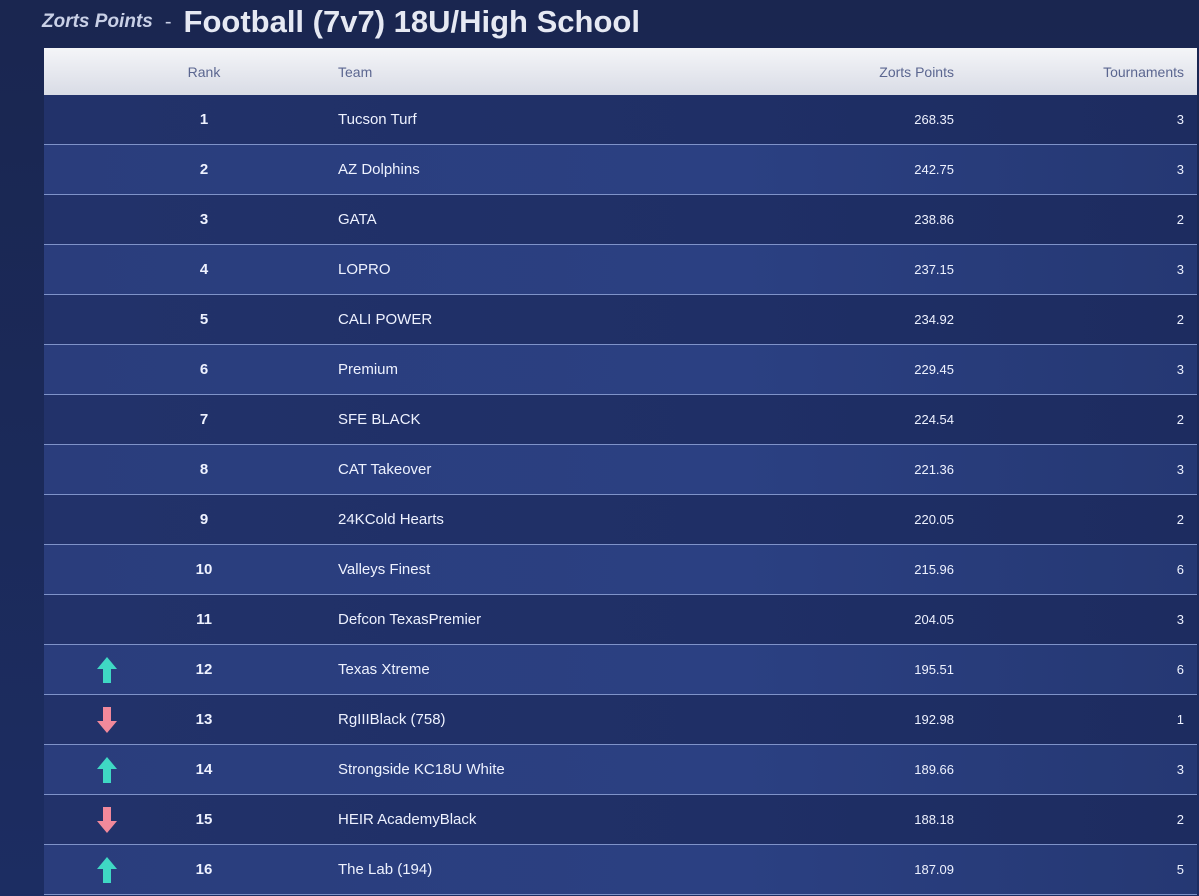 Image resolution: width=1199 pixels, height=896 pixels. I want to click on rank: 2, so click(204, 169).